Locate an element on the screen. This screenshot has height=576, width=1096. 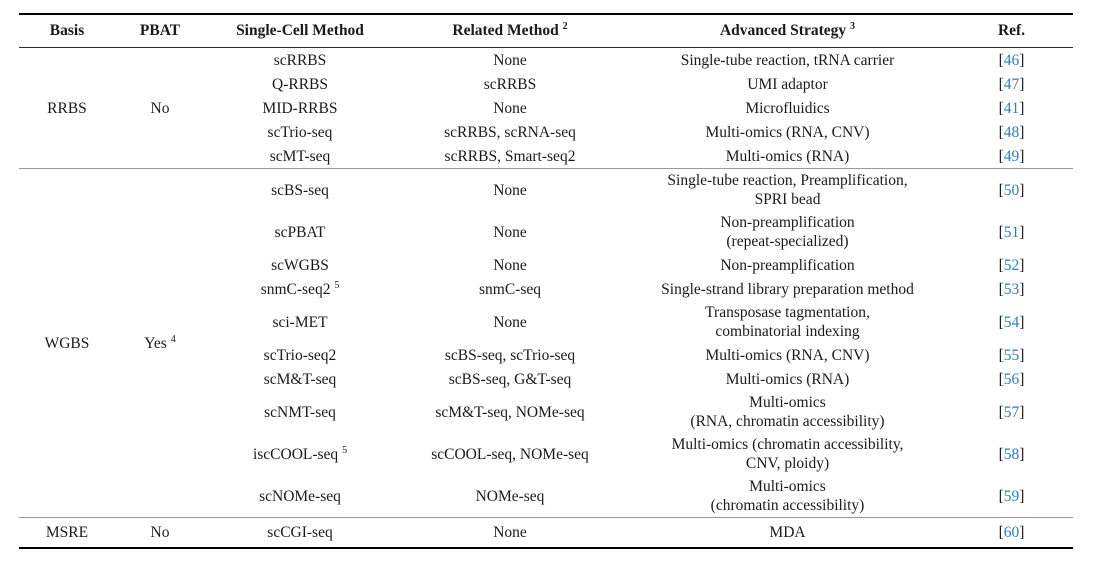
method-name: scMT-seq is located at coordinates (300, 156).